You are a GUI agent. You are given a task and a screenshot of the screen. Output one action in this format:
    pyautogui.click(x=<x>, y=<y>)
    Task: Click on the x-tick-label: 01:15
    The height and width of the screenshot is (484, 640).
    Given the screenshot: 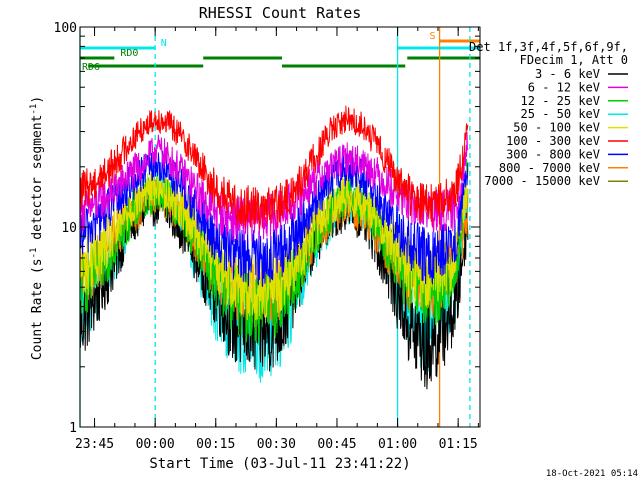 What is the action you would take?
    pyautogui.click(x=458, y=444)
    